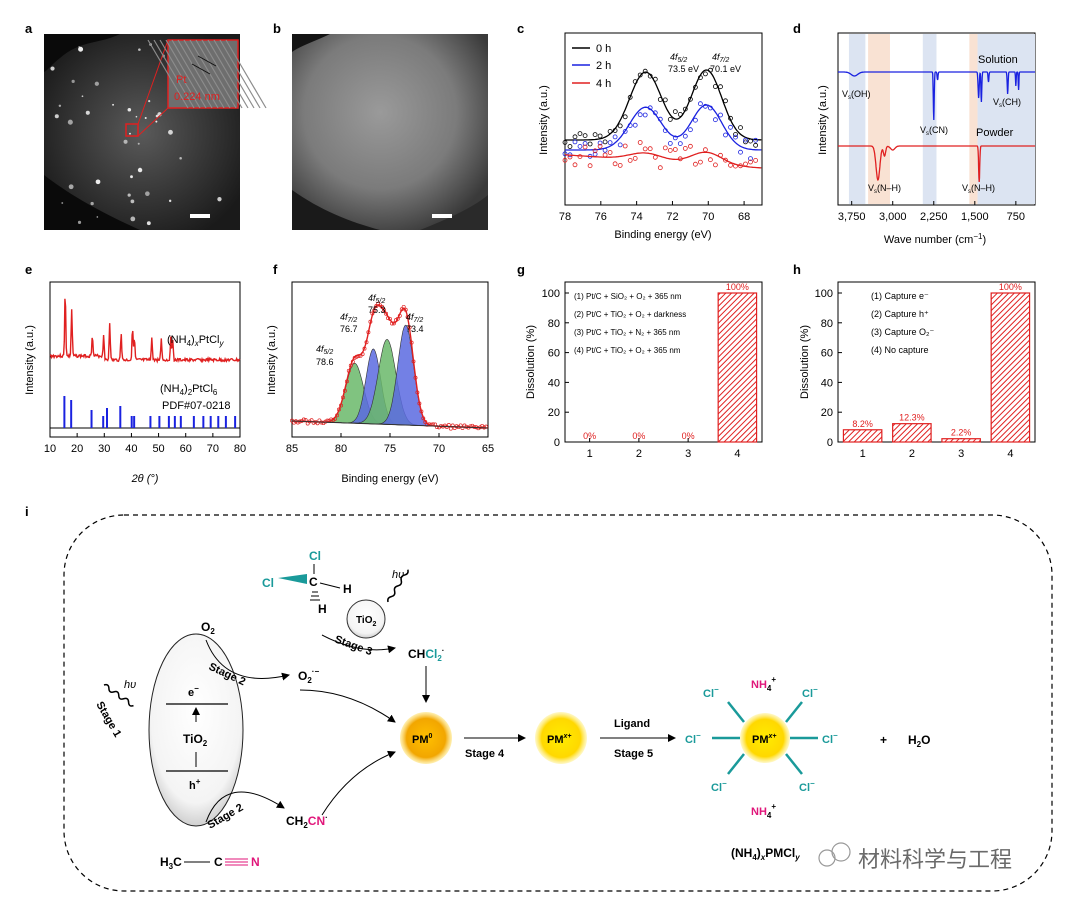 The height and width of the screenshot is (903, 1080). What do you see at coordinates (213, 449) in the screenshot?
I see `x-tick-label: 70` at bounding box center [213, 449].